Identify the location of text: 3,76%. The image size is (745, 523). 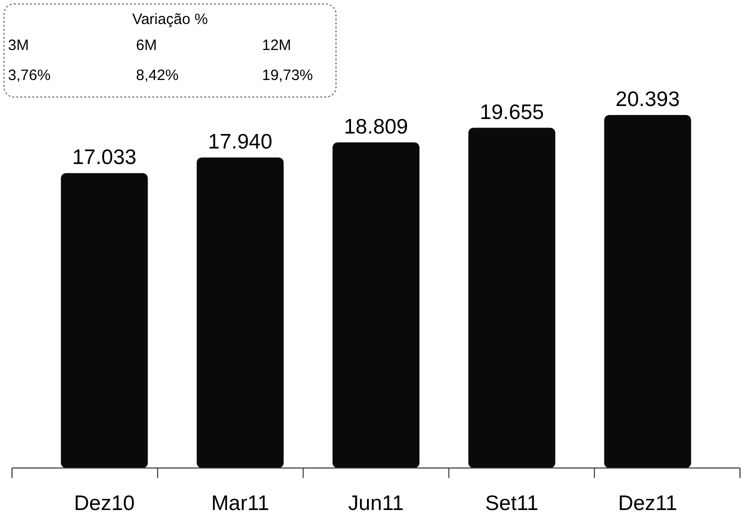
(29, 75).